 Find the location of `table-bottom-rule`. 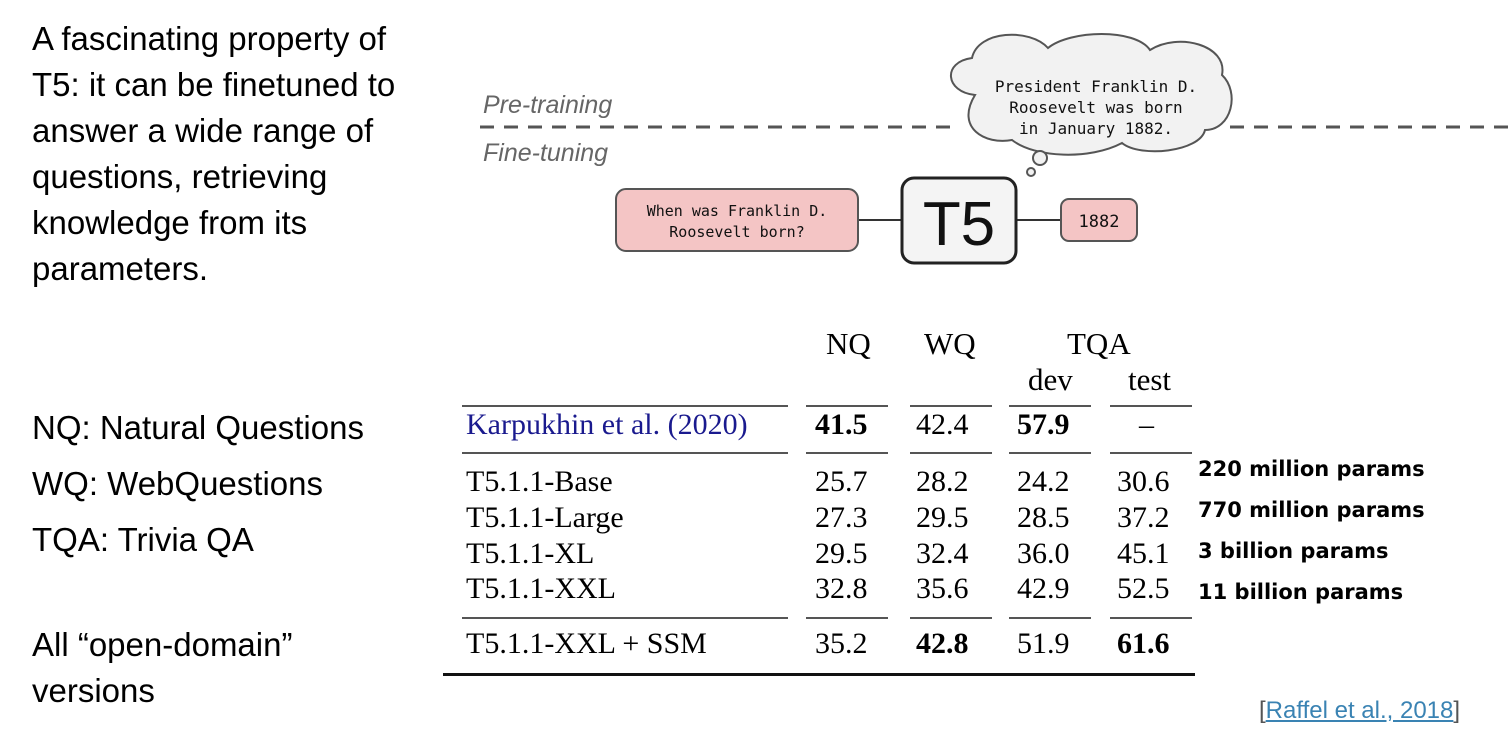

table-bottom-rule is located at coordinates (819, 674).